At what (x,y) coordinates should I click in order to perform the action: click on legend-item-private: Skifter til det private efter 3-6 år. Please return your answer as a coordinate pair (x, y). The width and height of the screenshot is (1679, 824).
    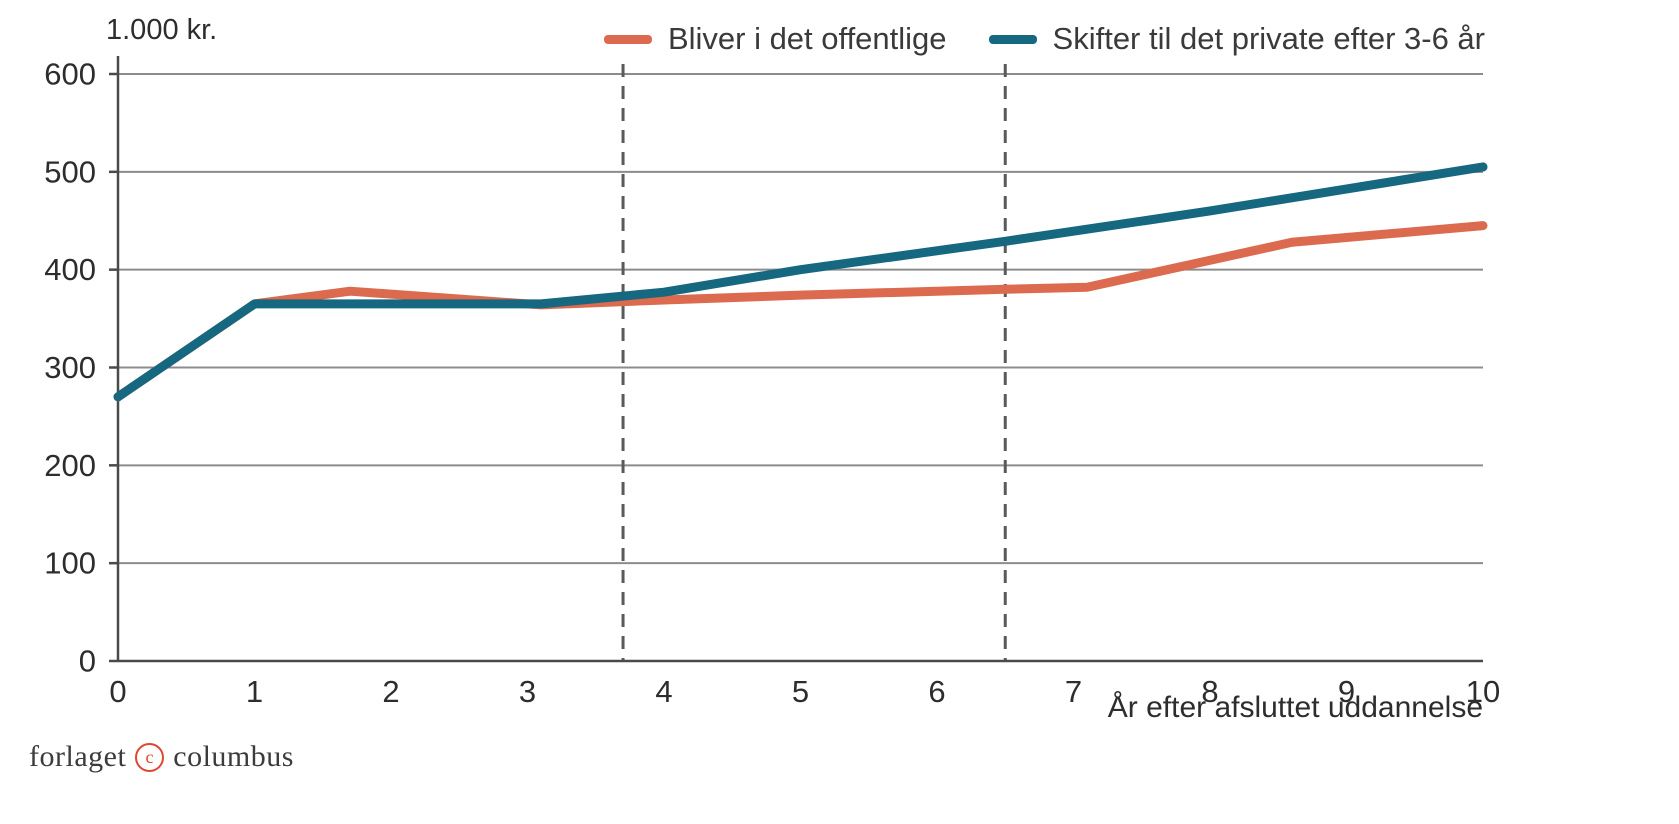
    Looking at the image, I should click on (1236, 39).